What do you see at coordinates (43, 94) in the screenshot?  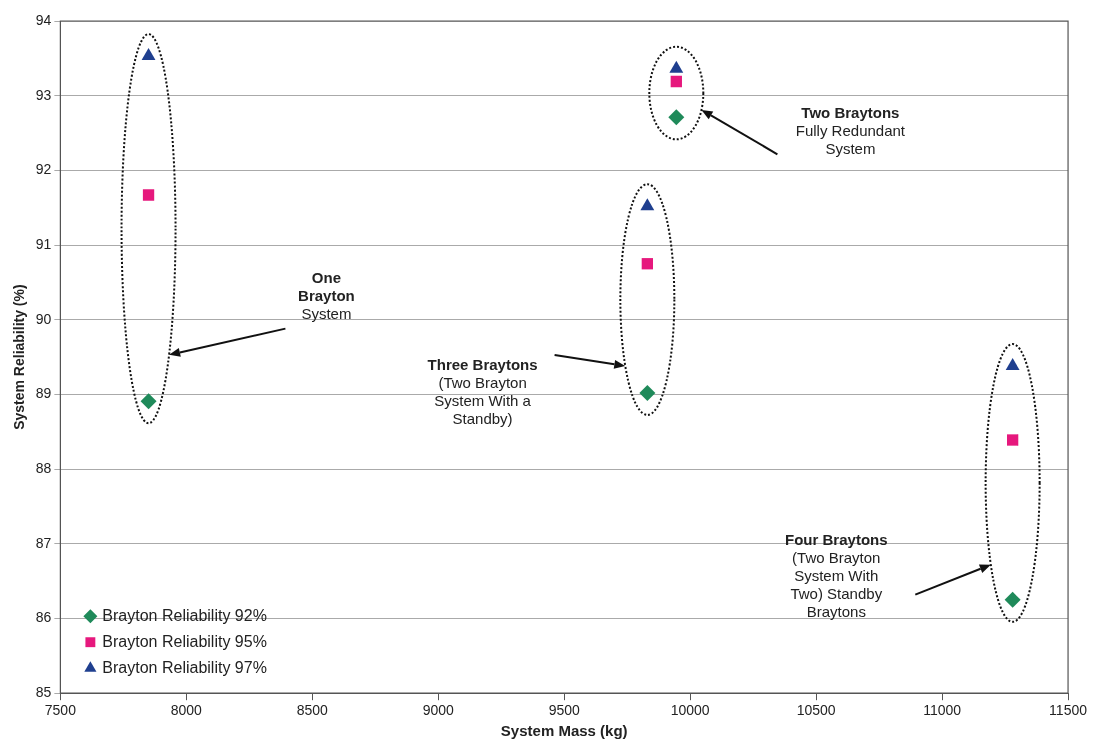 I see `y-tick-label: 93` at bounding box center [43, 94].